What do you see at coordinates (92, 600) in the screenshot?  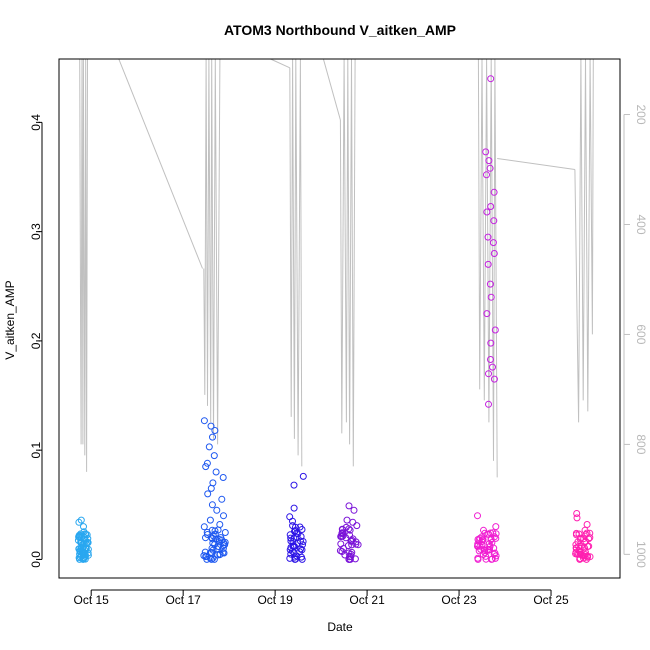 I see `x-tick-label: Oct 15` at bounding box center [92, 600].